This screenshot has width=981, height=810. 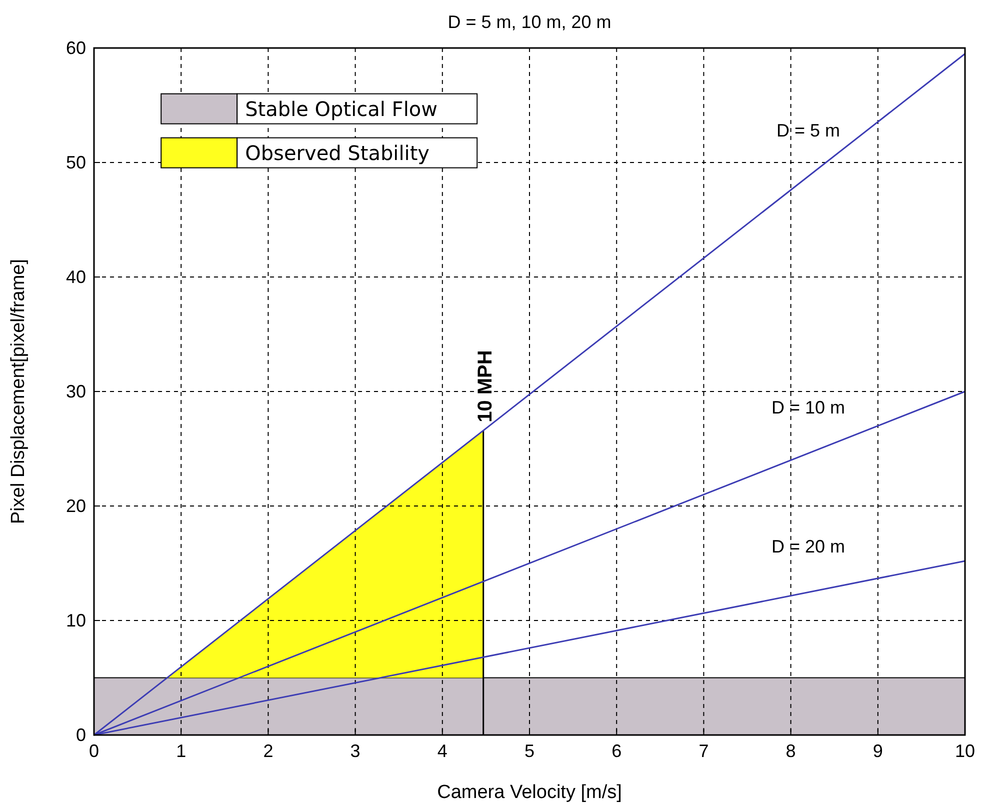 I want to click on x-tick-label: 8, so click(x=791, y=751).